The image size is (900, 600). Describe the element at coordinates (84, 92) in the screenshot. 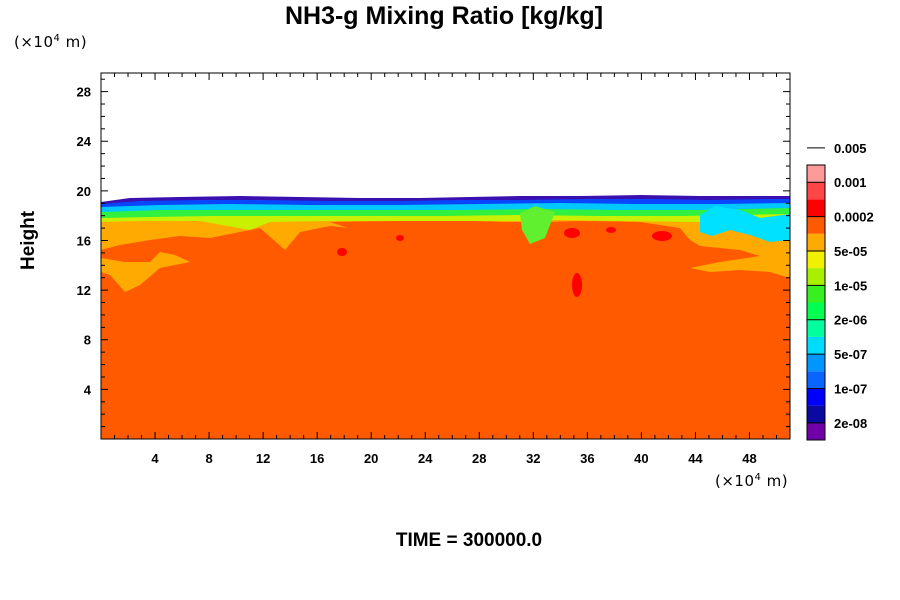

I see `y-tick-label: 28` at that location.